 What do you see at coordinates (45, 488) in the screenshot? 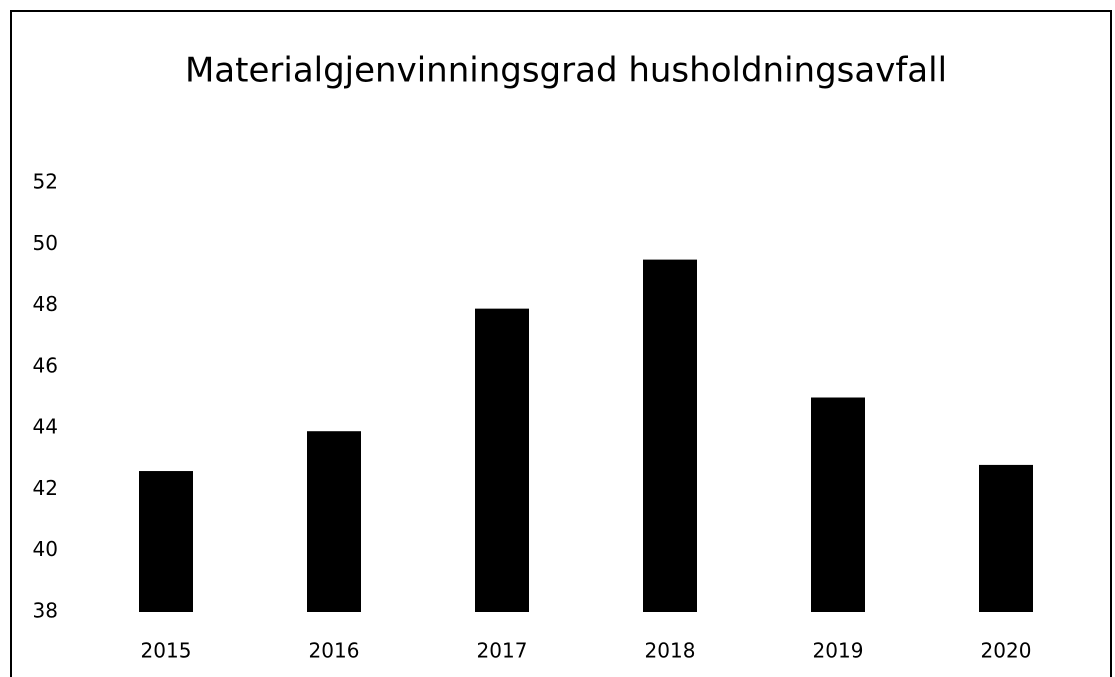
I see `y-tick-label: 42` at bounding box center [45, 488].